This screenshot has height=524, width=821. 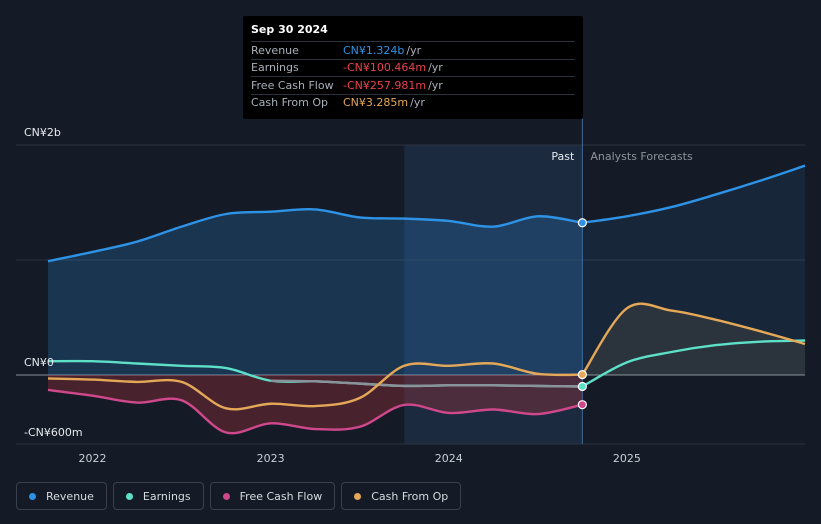 What do you see at coordinates (42, 132) in the screenshot?
I see `y-tick-label: CN¥2b` at bounding box center [42, 132].